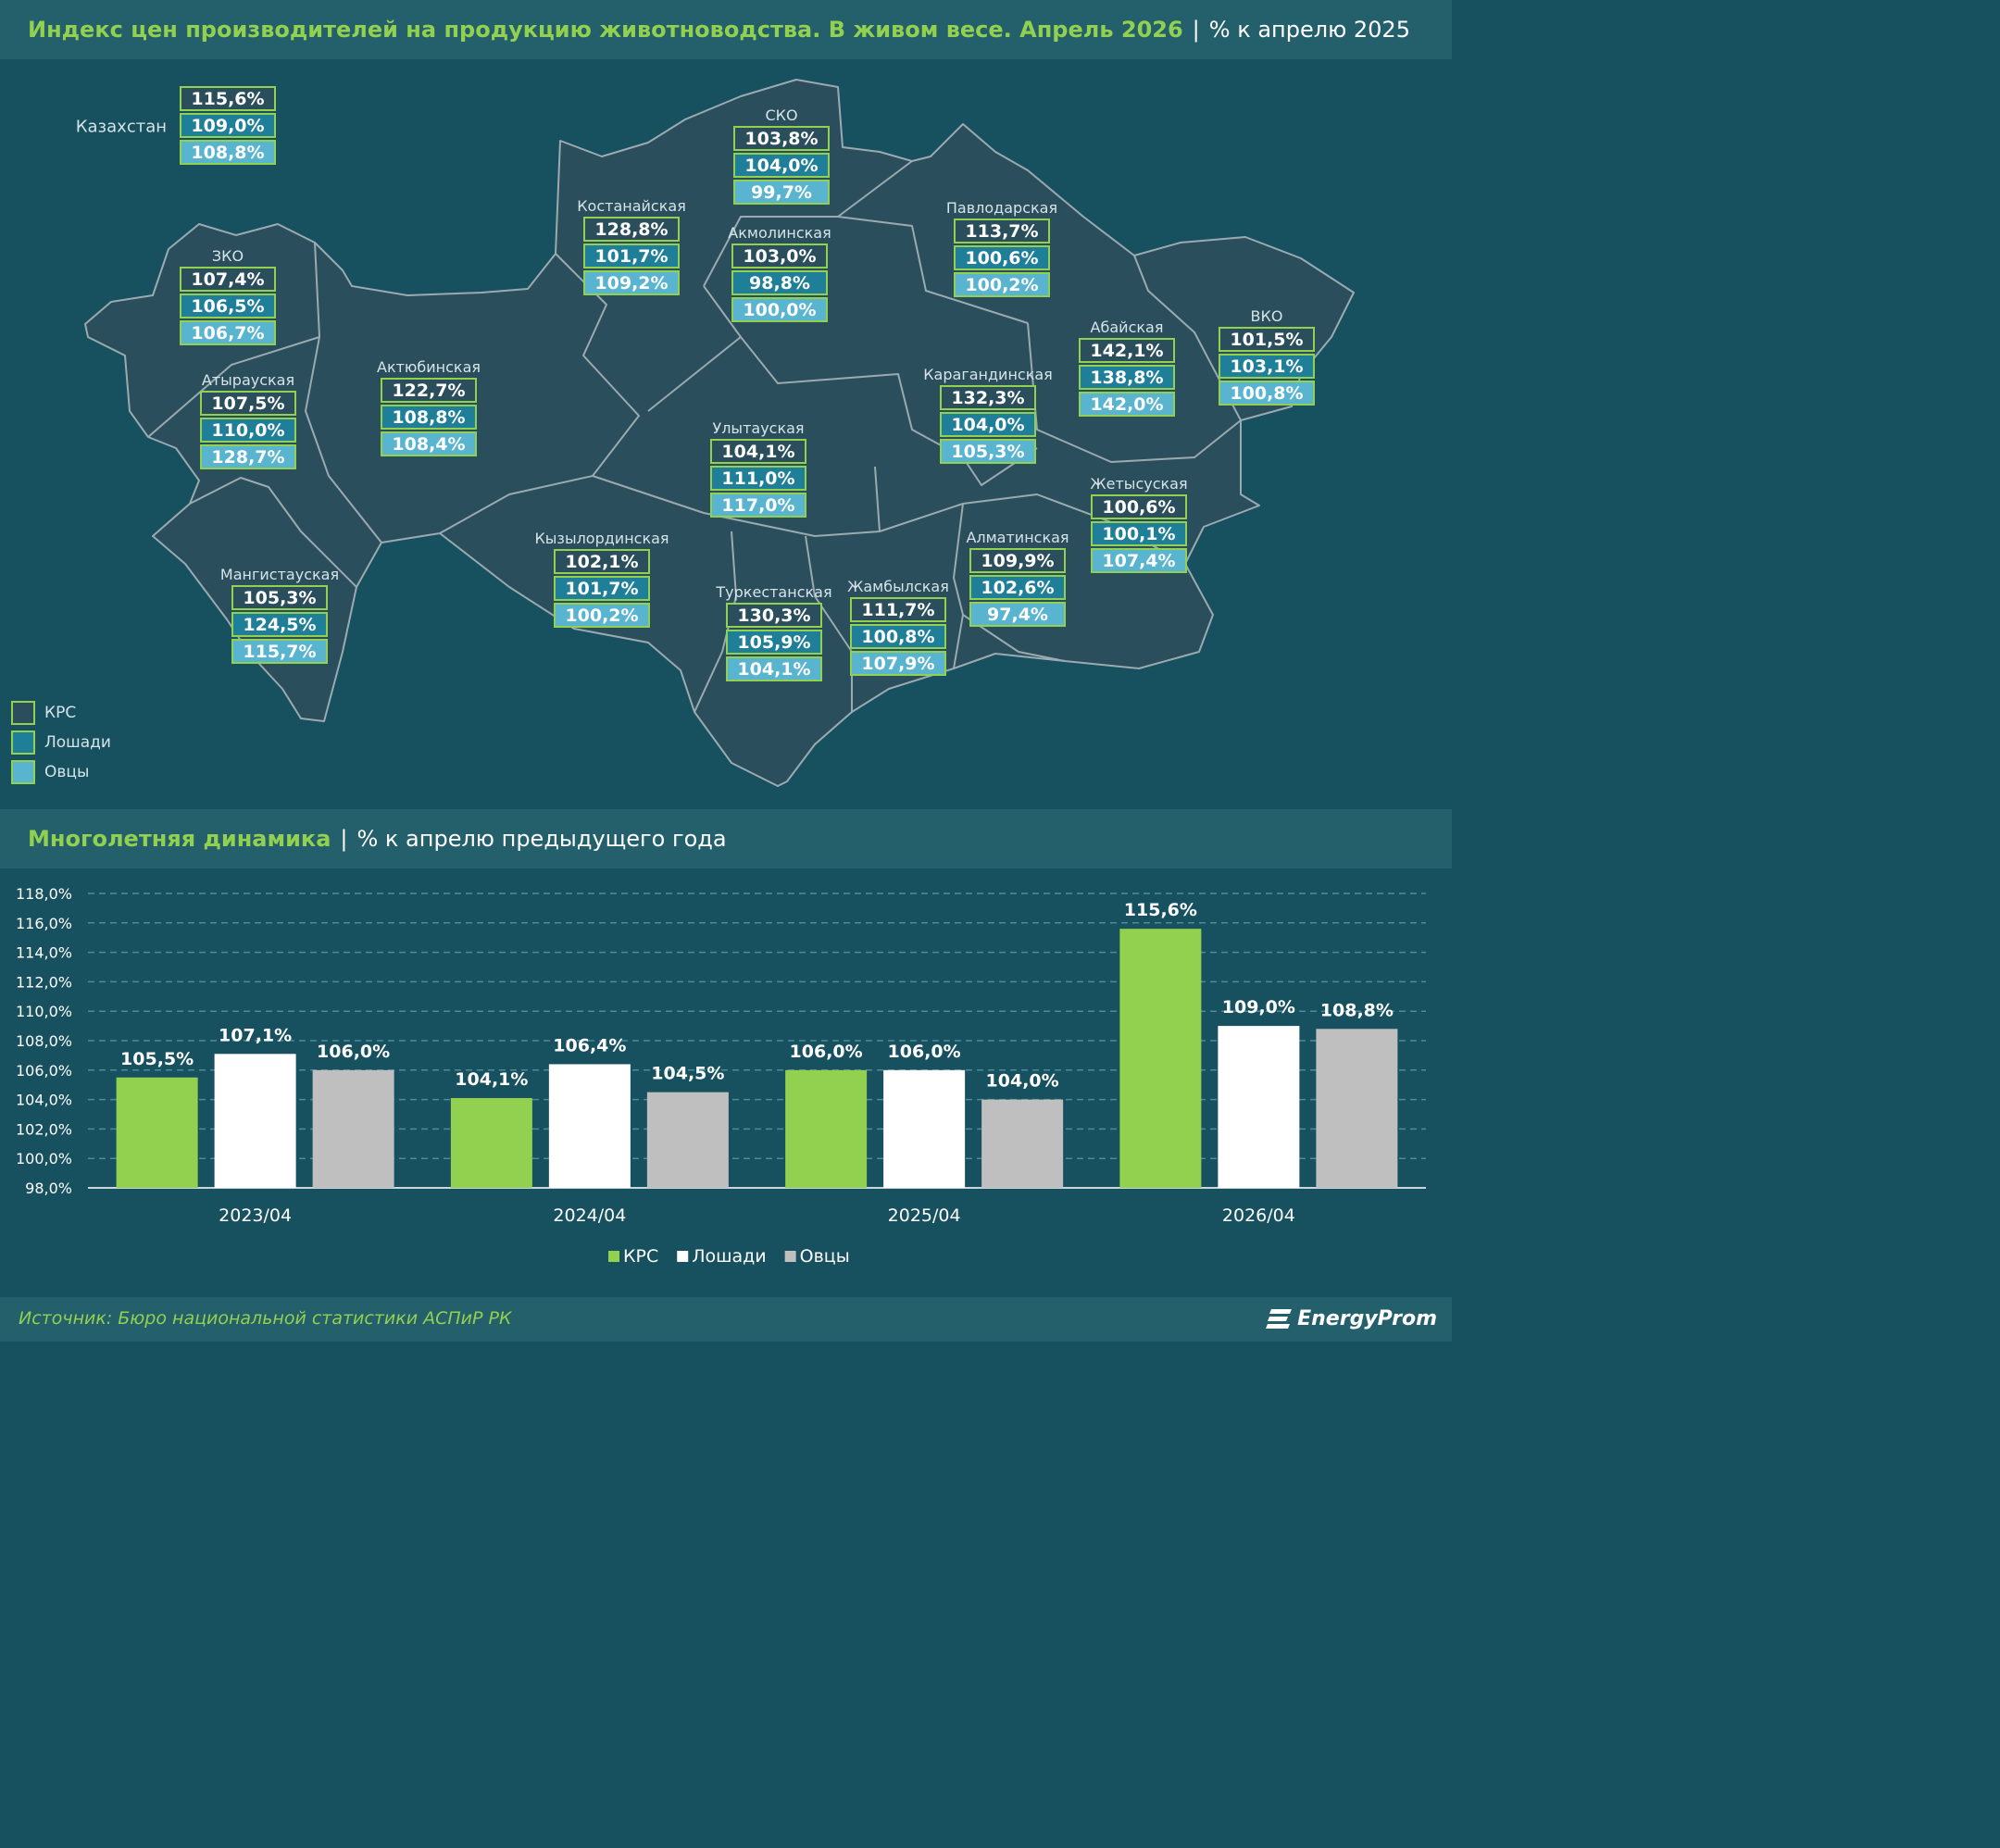  Describe the element at coordinates (1139, 484) in the screenshot. I see `region-name: Жетысуская` at that location.